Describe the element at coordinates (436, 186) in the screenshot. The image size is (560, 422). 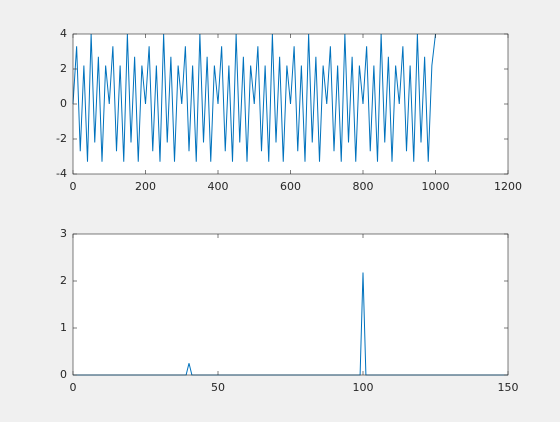
I see `x-tick-label: 1000` at that location.